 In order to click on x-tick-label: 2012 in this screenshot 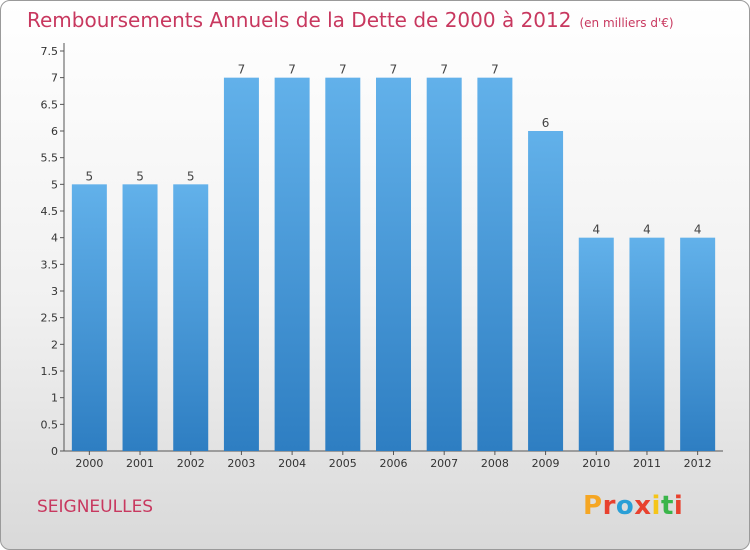, I will do `click(698, 463)`.